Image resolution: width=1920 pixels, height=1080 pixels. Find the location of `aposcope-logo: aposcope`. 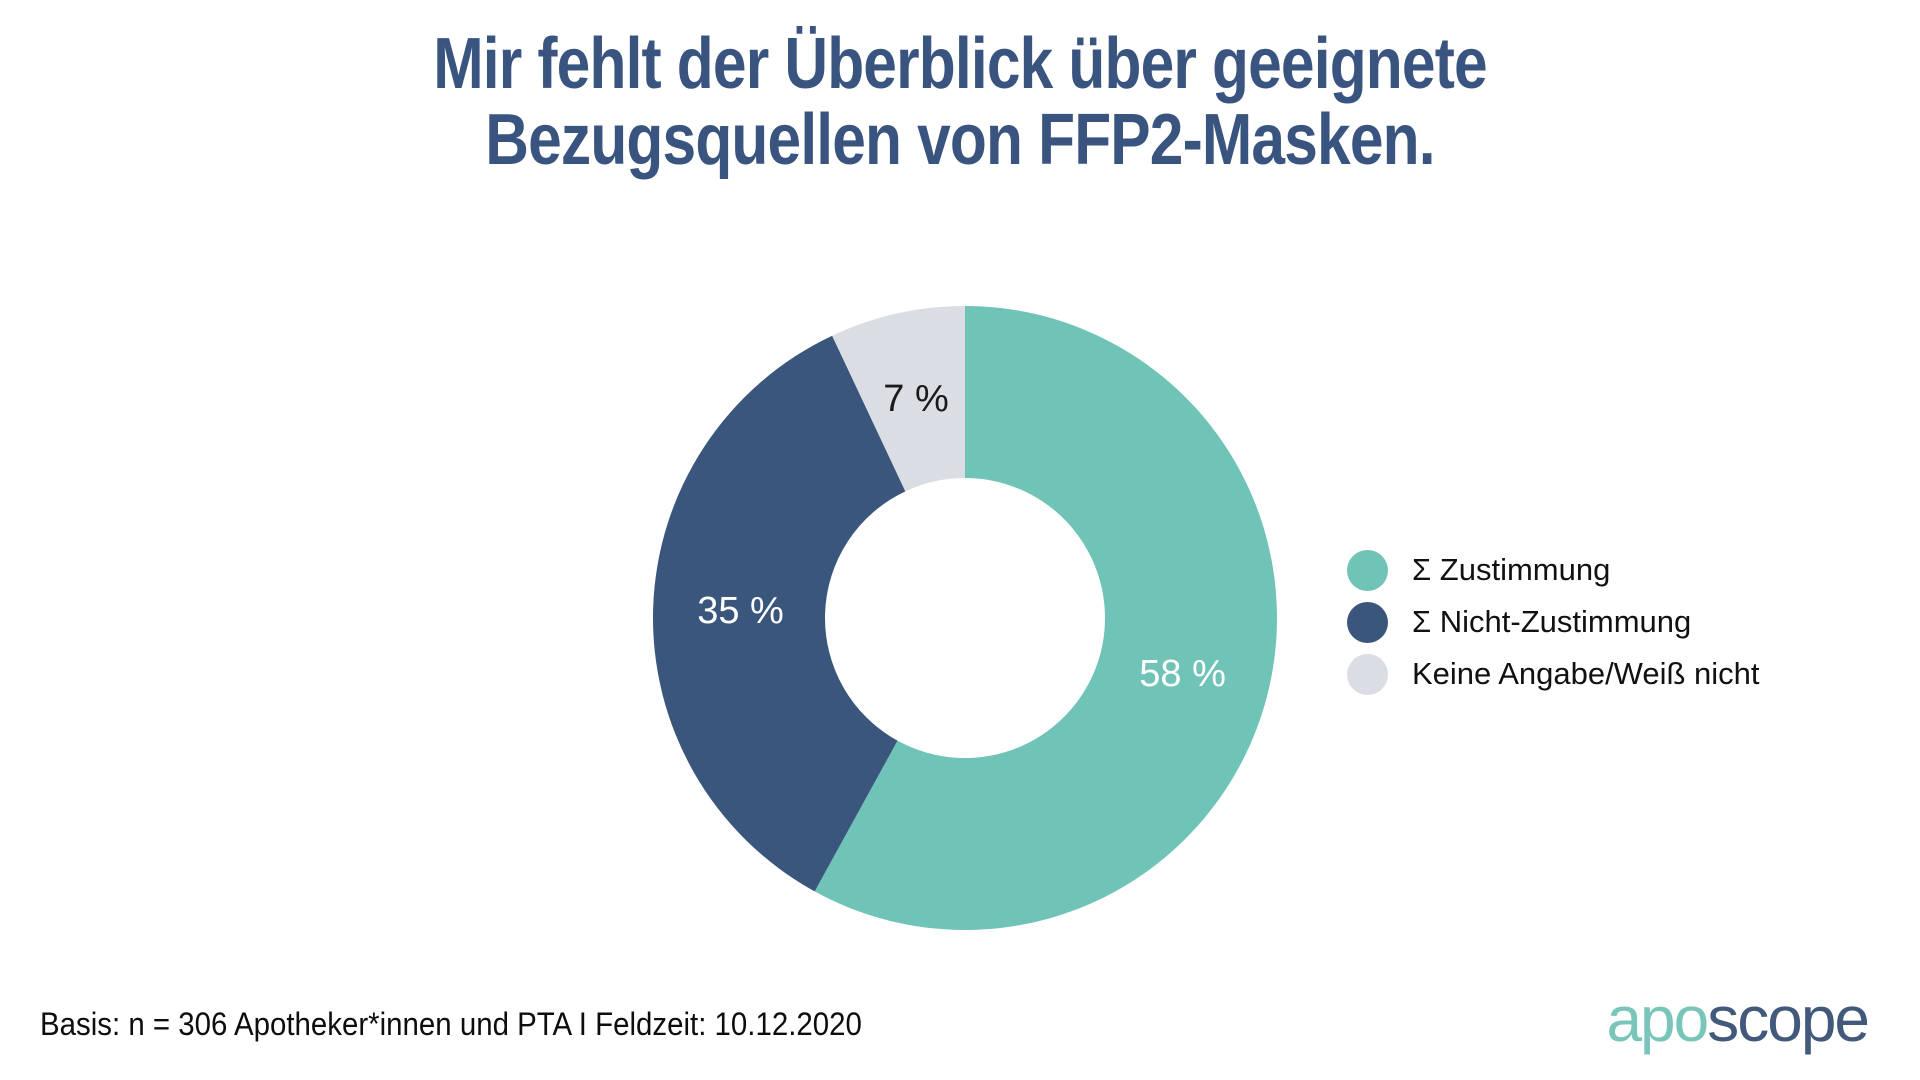

aposcope-logo: aposcope is located at coordinates (1738, 1019).